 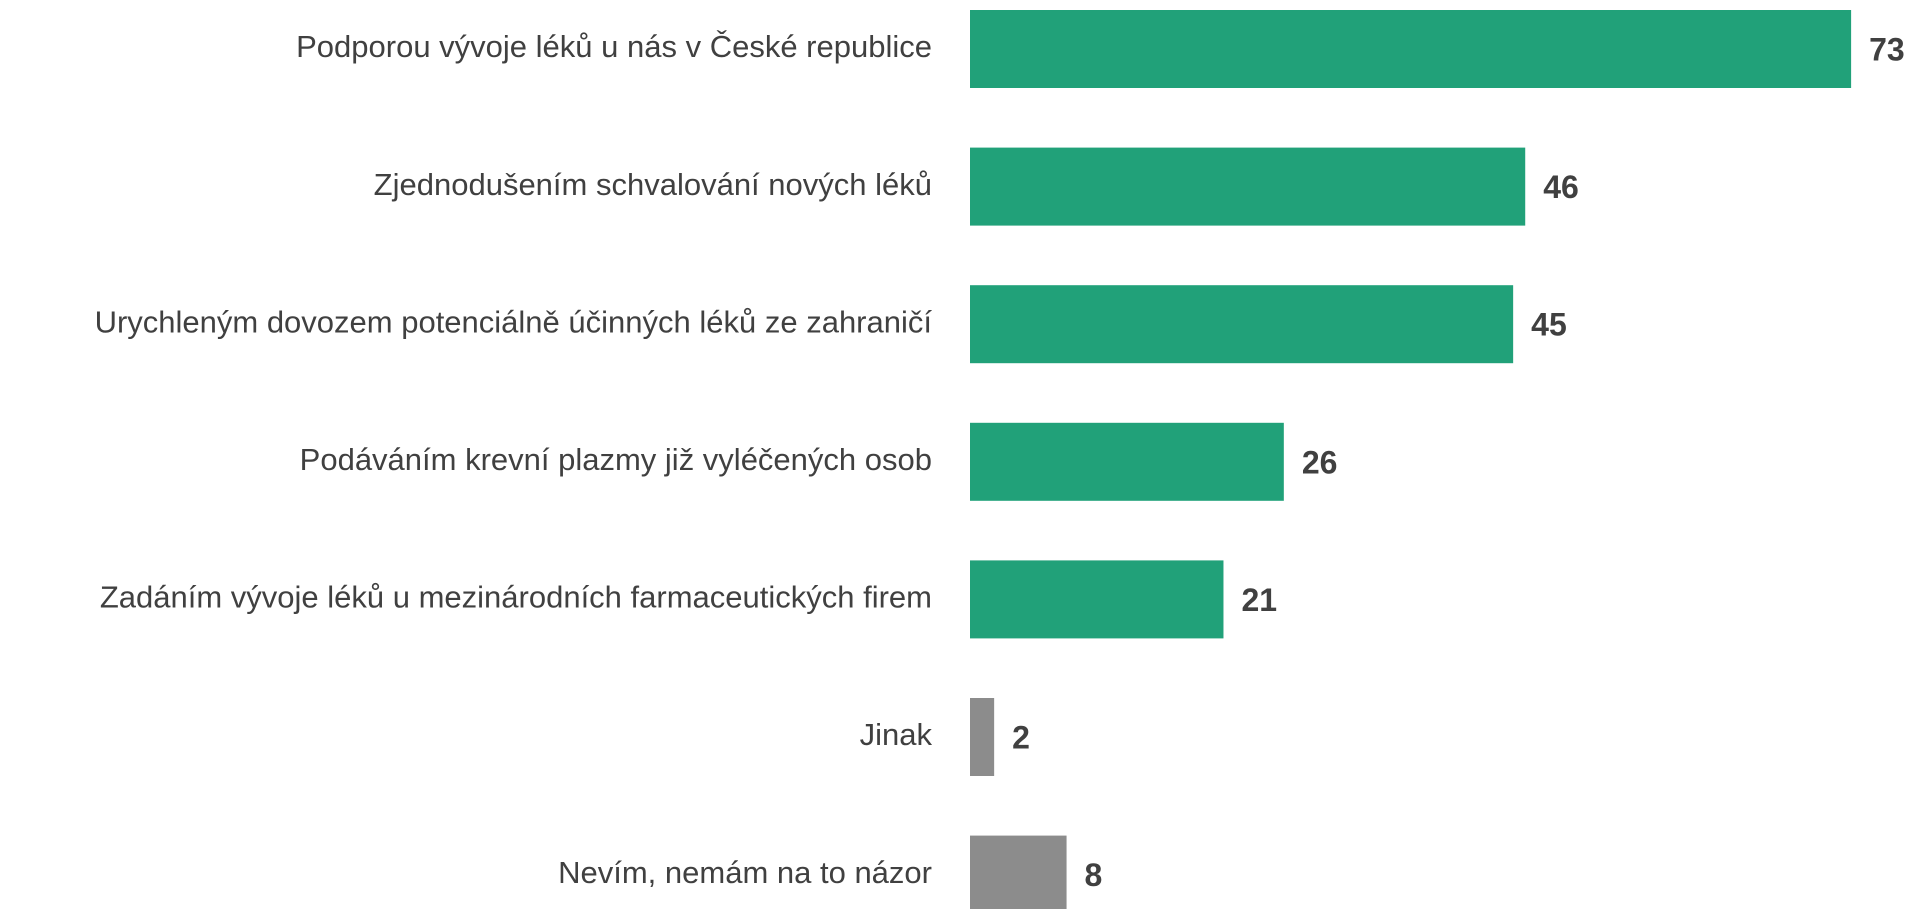 I want to click on category-label: Zjednodušením schvalování nových léků, so click(x=653, y=184).